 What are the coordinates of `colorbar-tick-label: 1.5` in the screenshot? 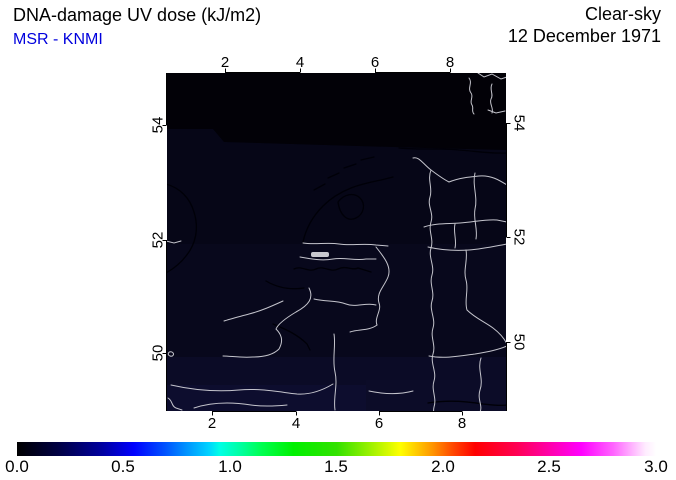 It's located at (336, 466).